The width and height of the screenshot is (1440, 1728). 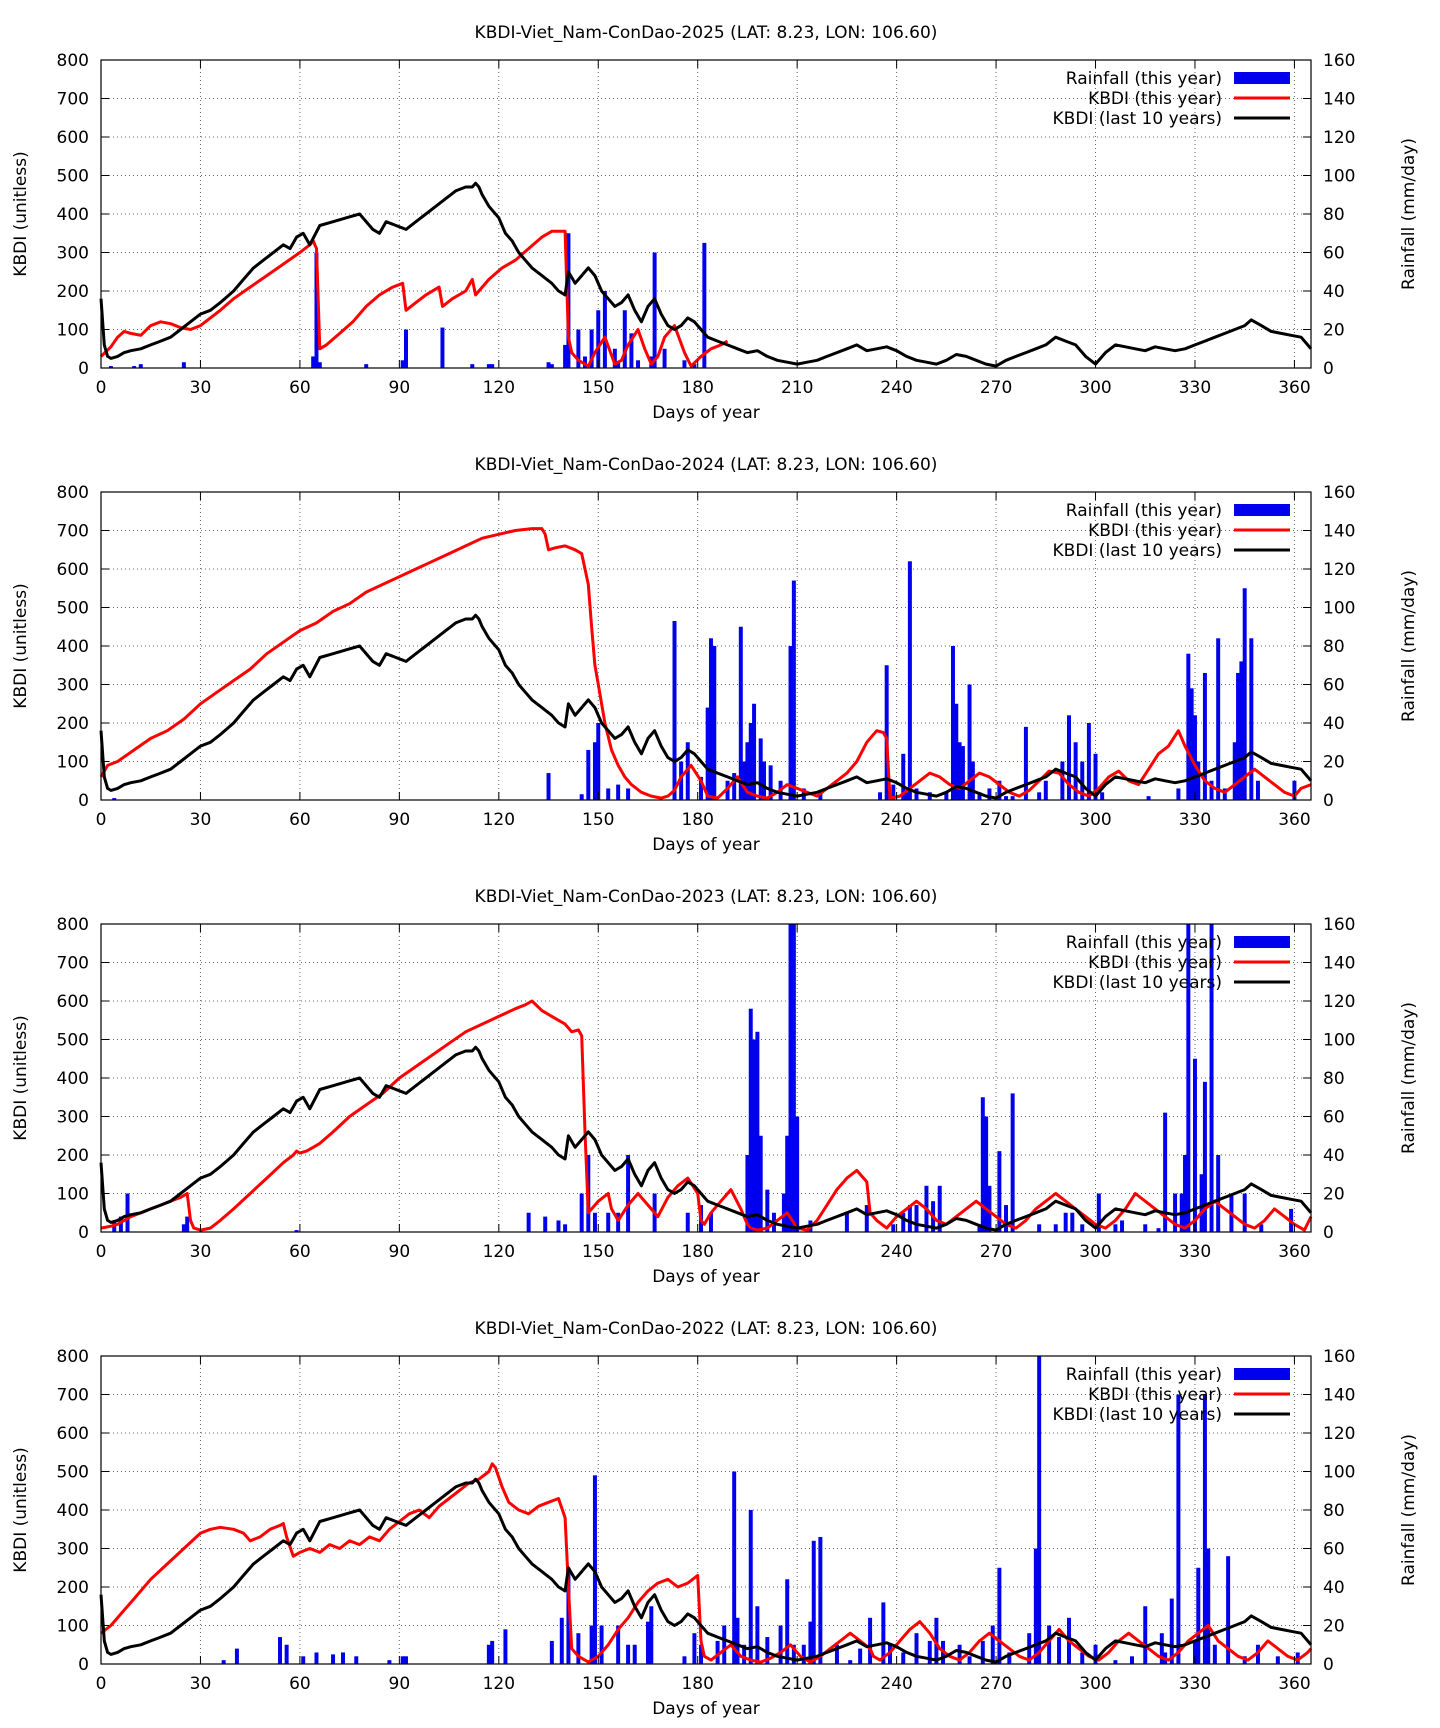 I want to click on x-tick-label: 120, so click(x=499, y=1252).